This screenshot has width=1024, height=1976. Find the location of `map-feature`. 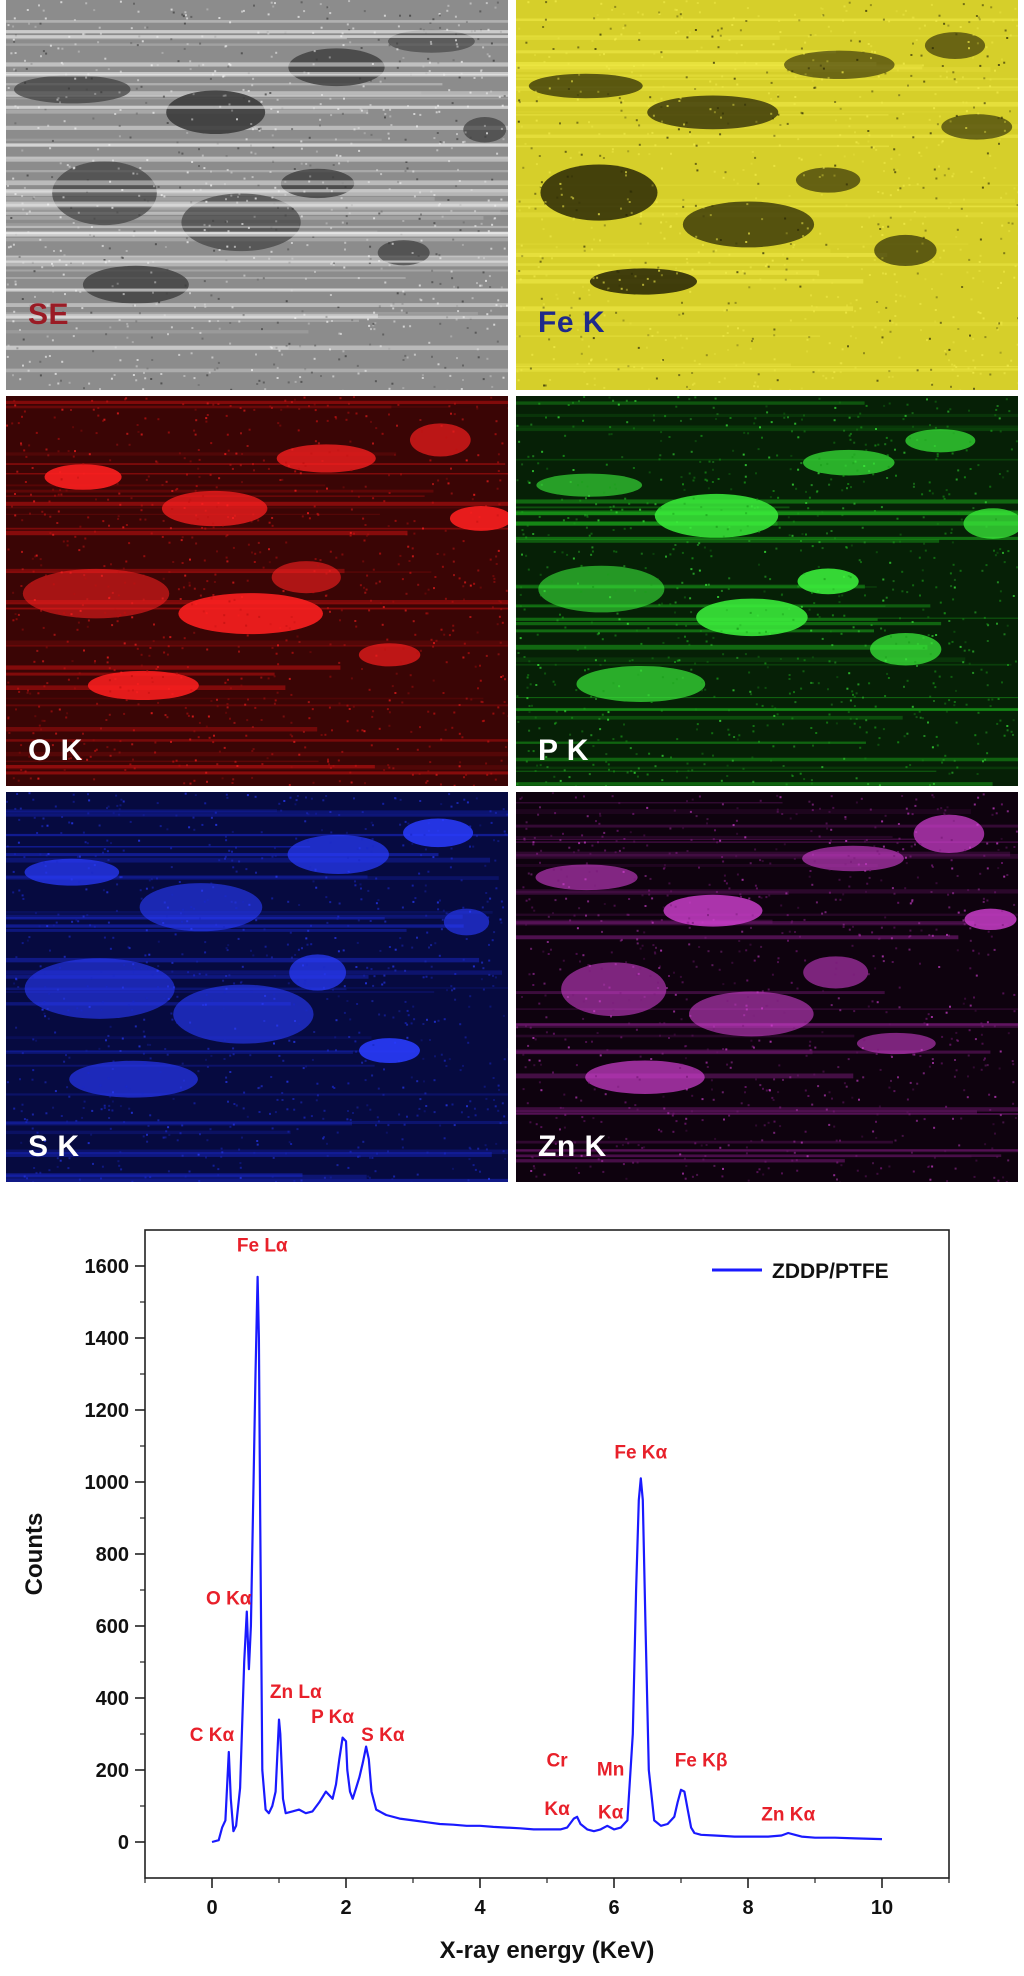

map-feature is located at coordinates (133, 1079).